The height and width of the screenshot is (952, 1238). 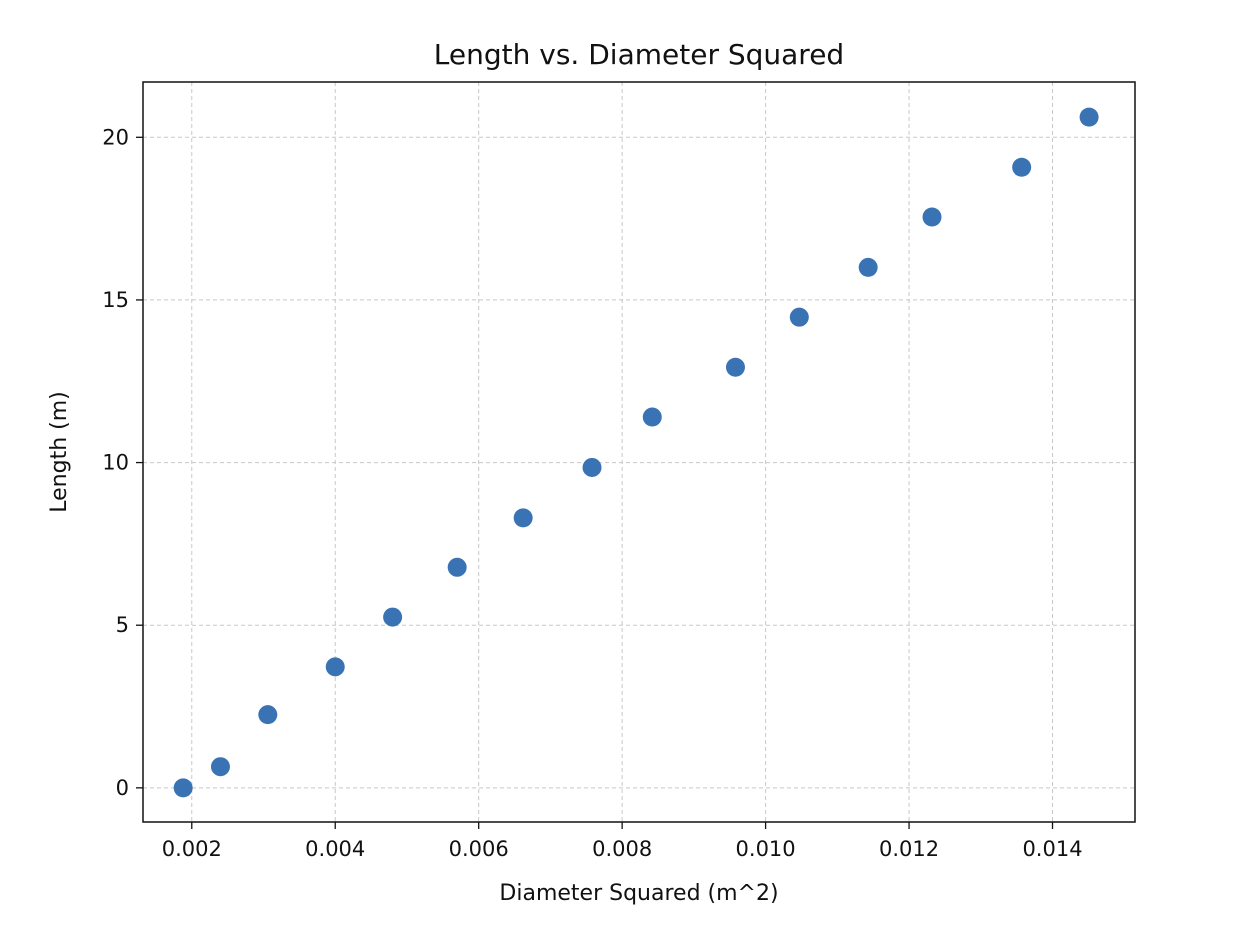 What do you see at coordinates (1052, 849) in the screenshot?
I see `x-tick-label: 0.014` at bounding box center [1052, 849].